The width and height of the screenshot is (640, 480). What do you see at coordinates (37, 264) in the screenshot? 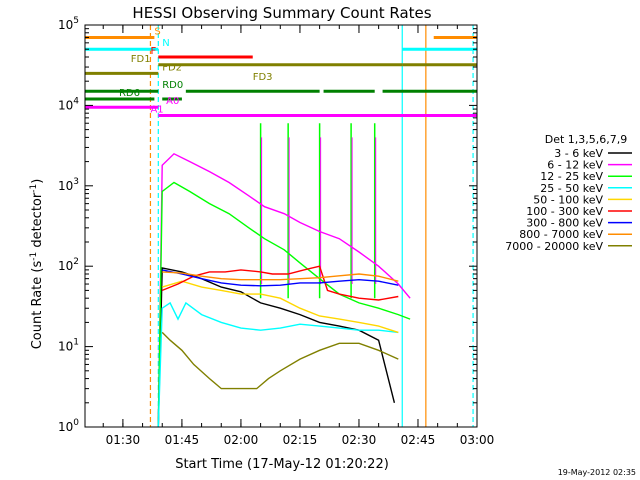
I see `y-axis-label: Count Rate (s-1 detector-1)` at bounding box center [37, 264].